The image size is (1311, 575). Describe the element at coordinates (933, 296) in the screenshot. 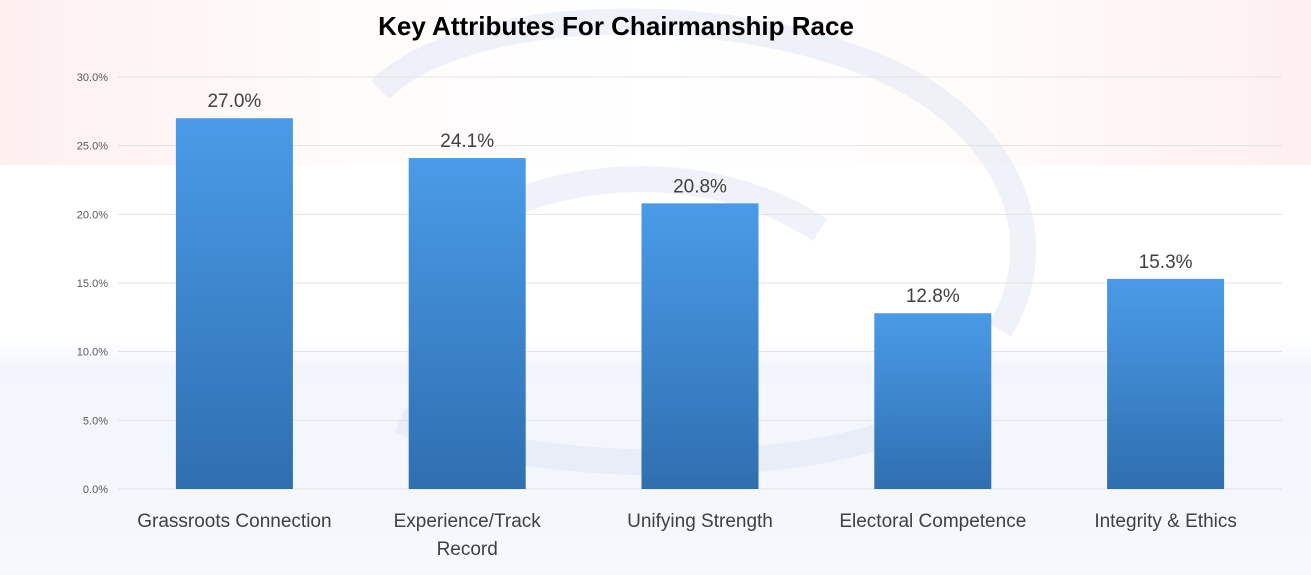

I see `data-label: 12.8%` at that location.